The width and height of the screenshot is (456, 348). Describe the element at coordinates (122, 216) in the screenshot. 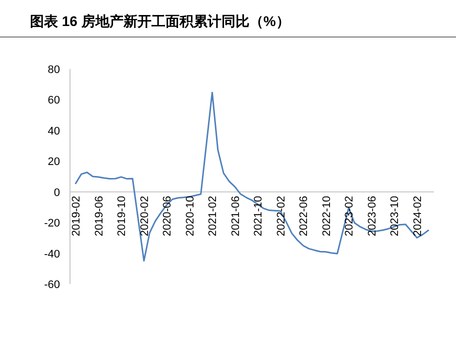

I see `x-tick-label: 2019-10` at that location.